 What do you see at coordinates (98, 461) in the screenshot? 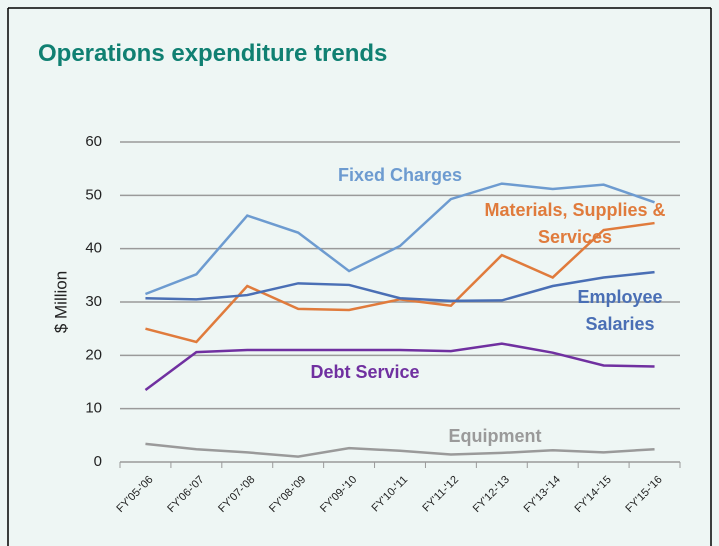
I see `y-tick-label: 0` at bounding box center [98, 461].